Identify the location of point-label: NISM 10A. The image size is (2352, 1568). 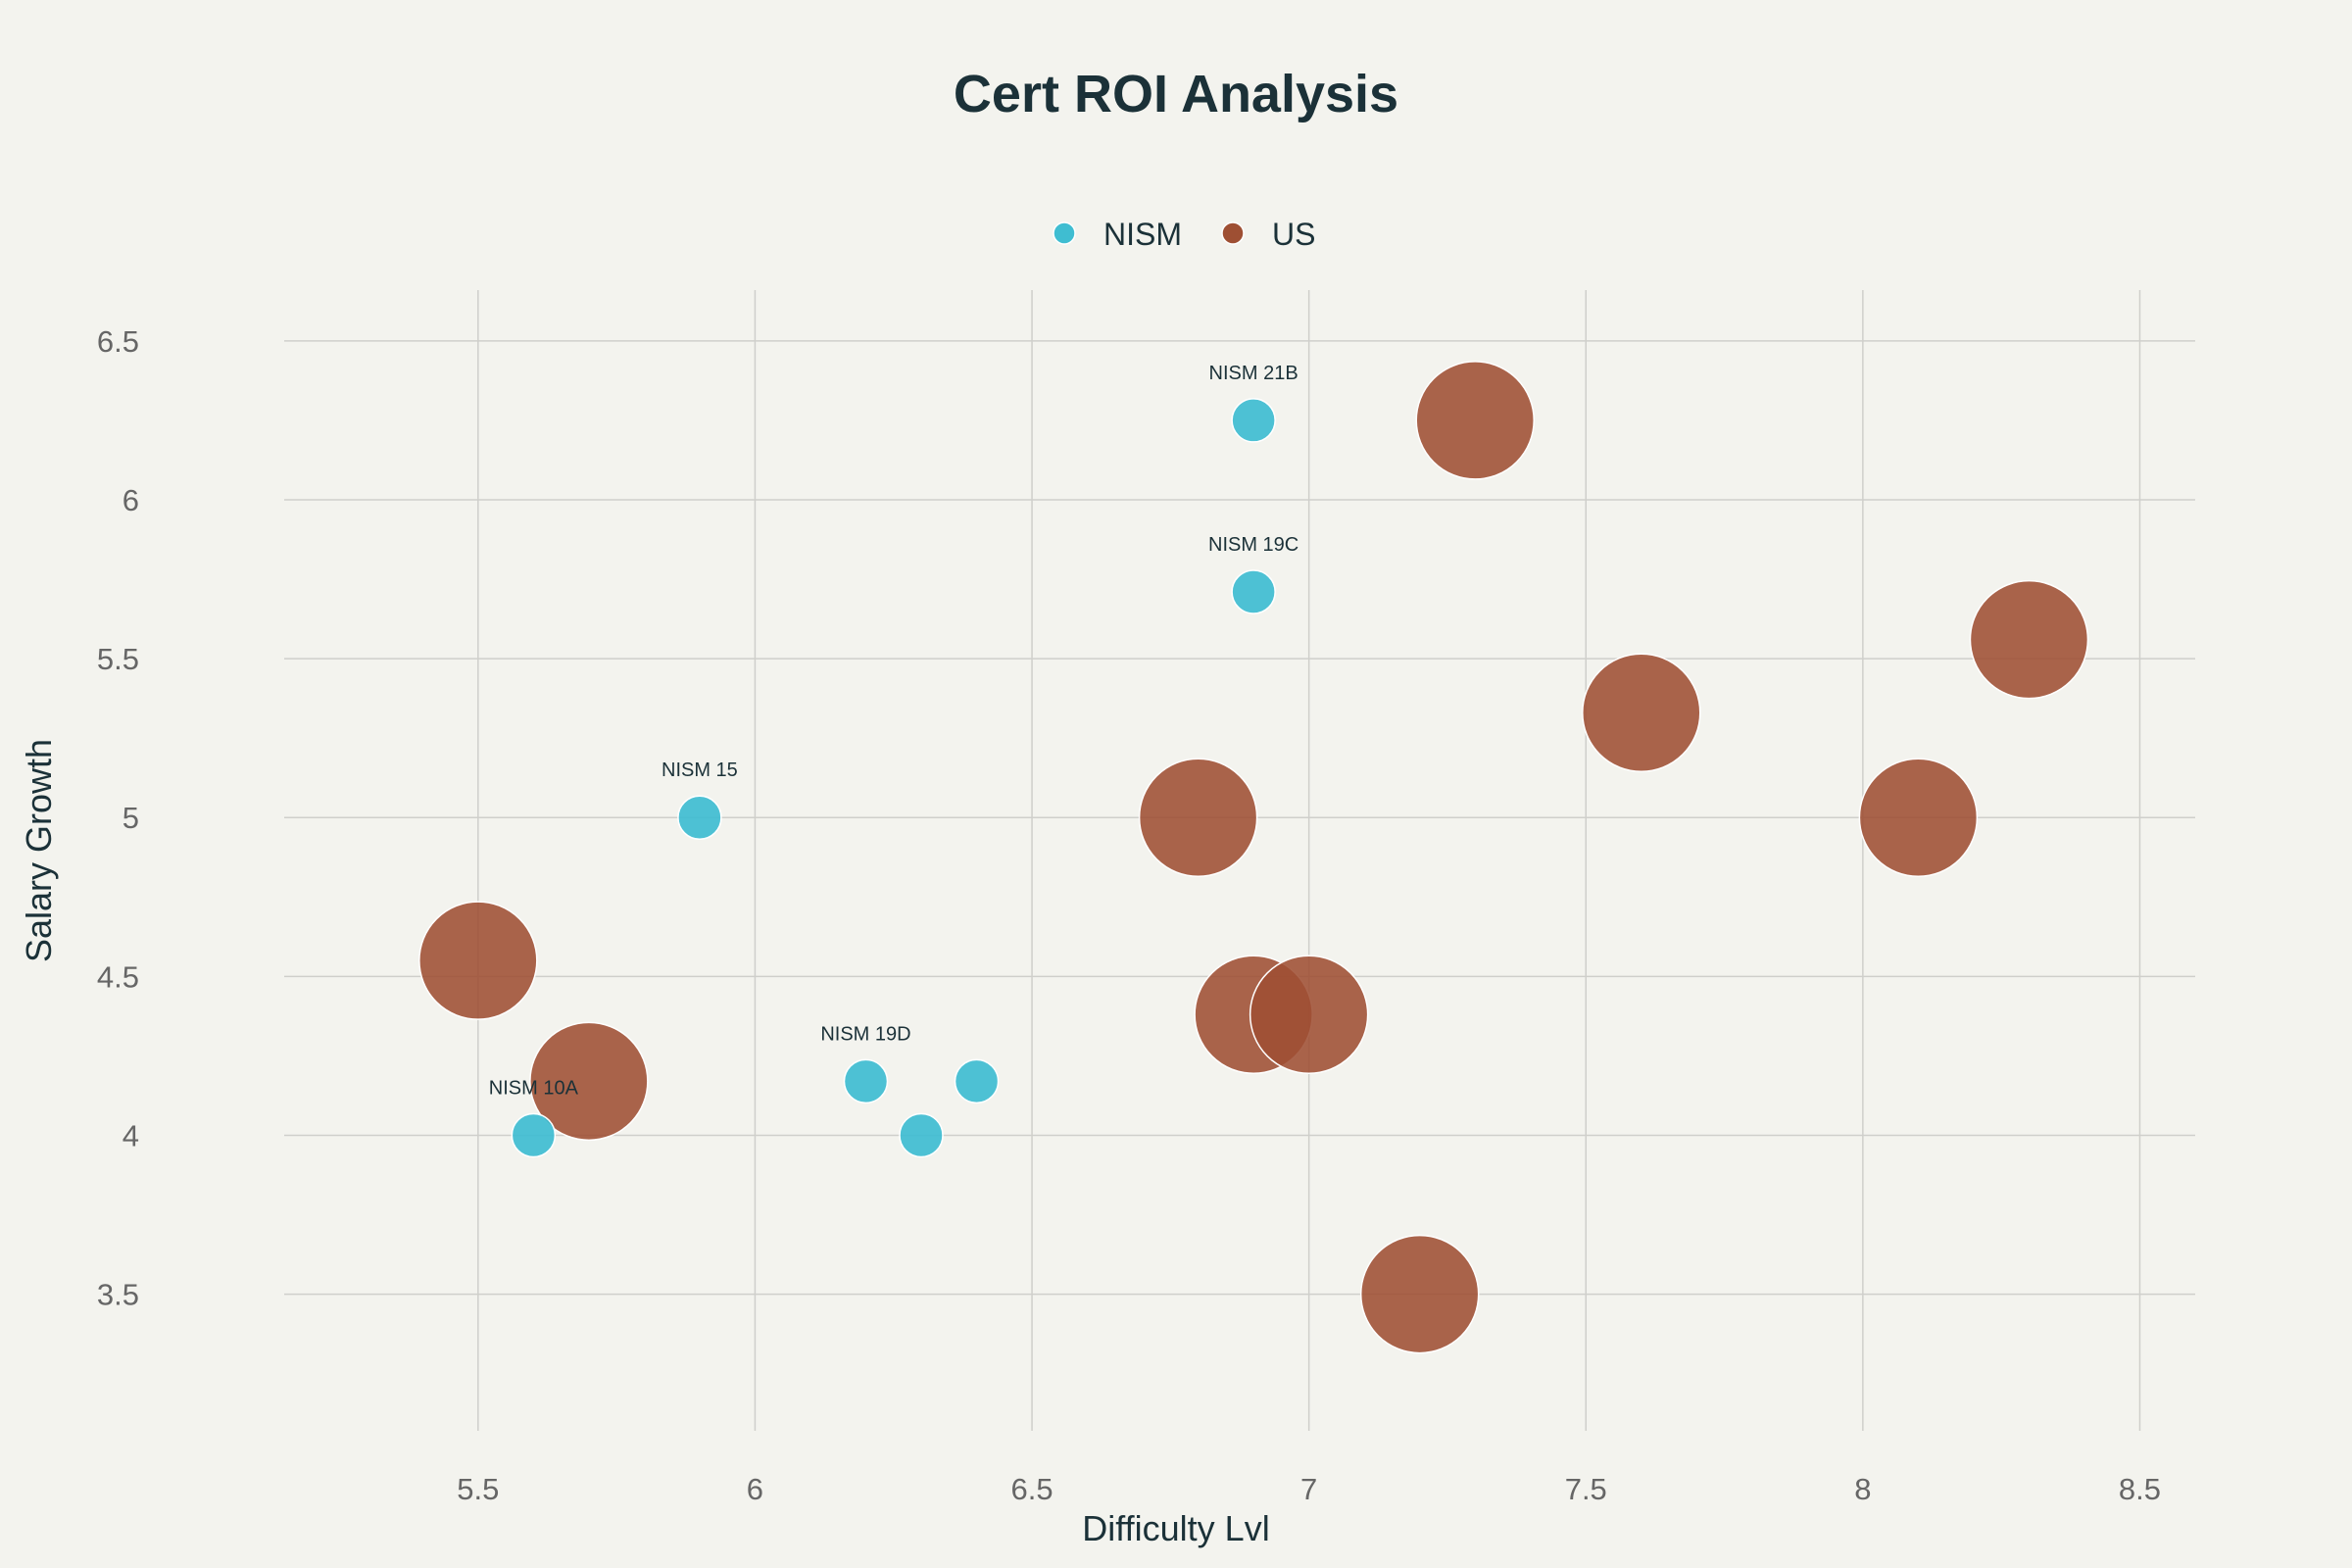
(534, 1088).